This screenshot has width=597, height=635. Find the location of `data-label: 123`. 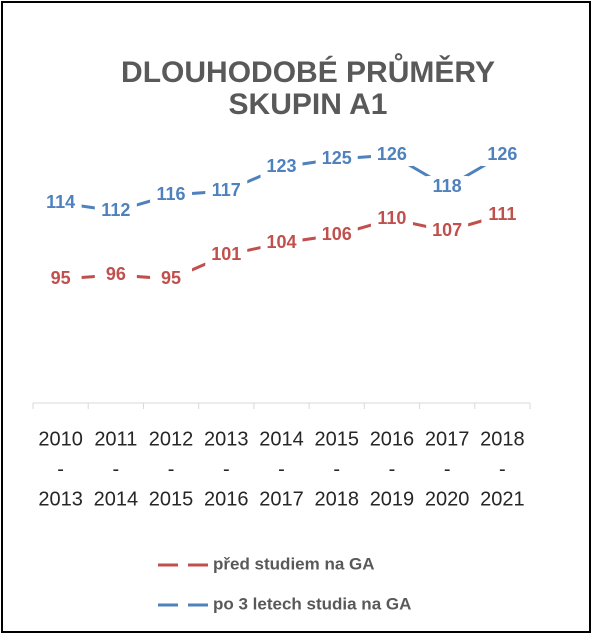

data-label: 123 is located at coordinates (281, 166).